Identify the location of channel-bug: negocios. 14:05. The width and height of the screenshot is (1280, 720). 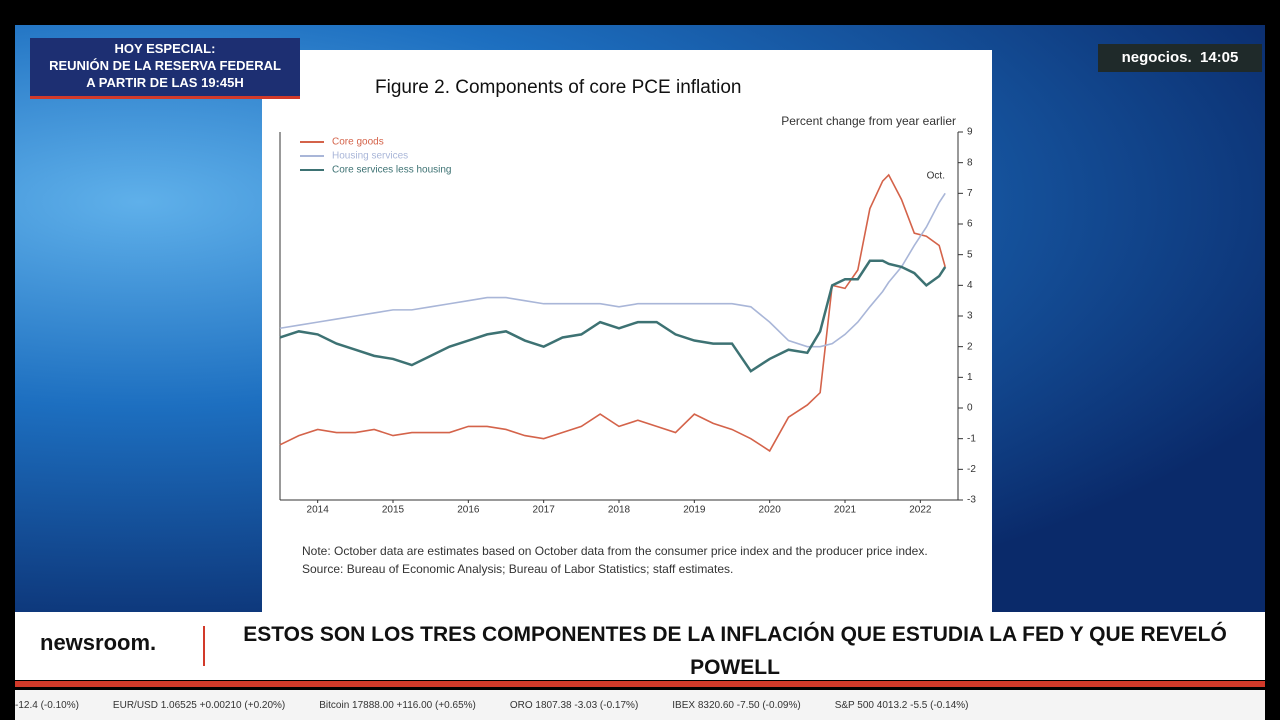
(1180, 58).